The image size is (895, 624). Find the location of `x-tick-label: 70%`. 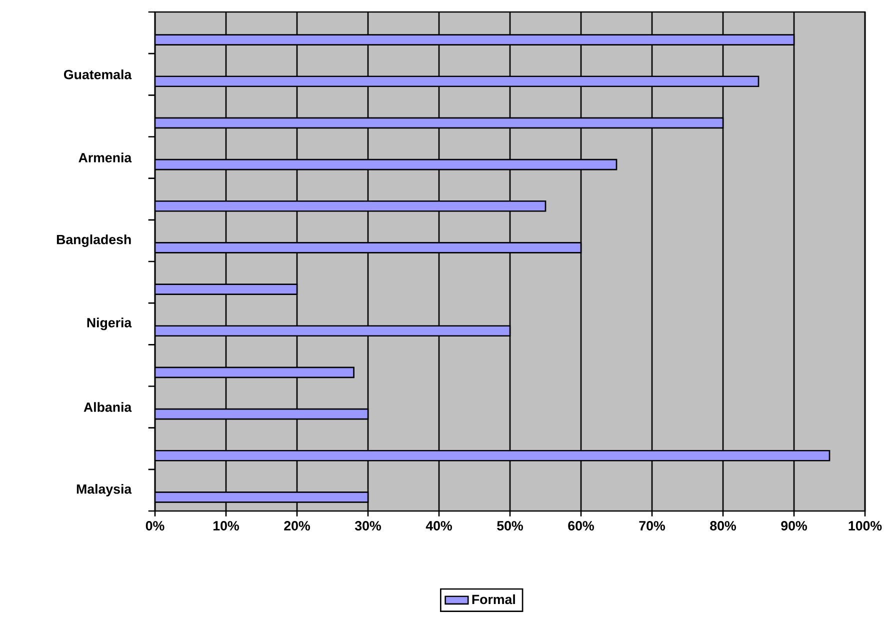

x-tick-label: 70% is located at coordinates (652, 525).